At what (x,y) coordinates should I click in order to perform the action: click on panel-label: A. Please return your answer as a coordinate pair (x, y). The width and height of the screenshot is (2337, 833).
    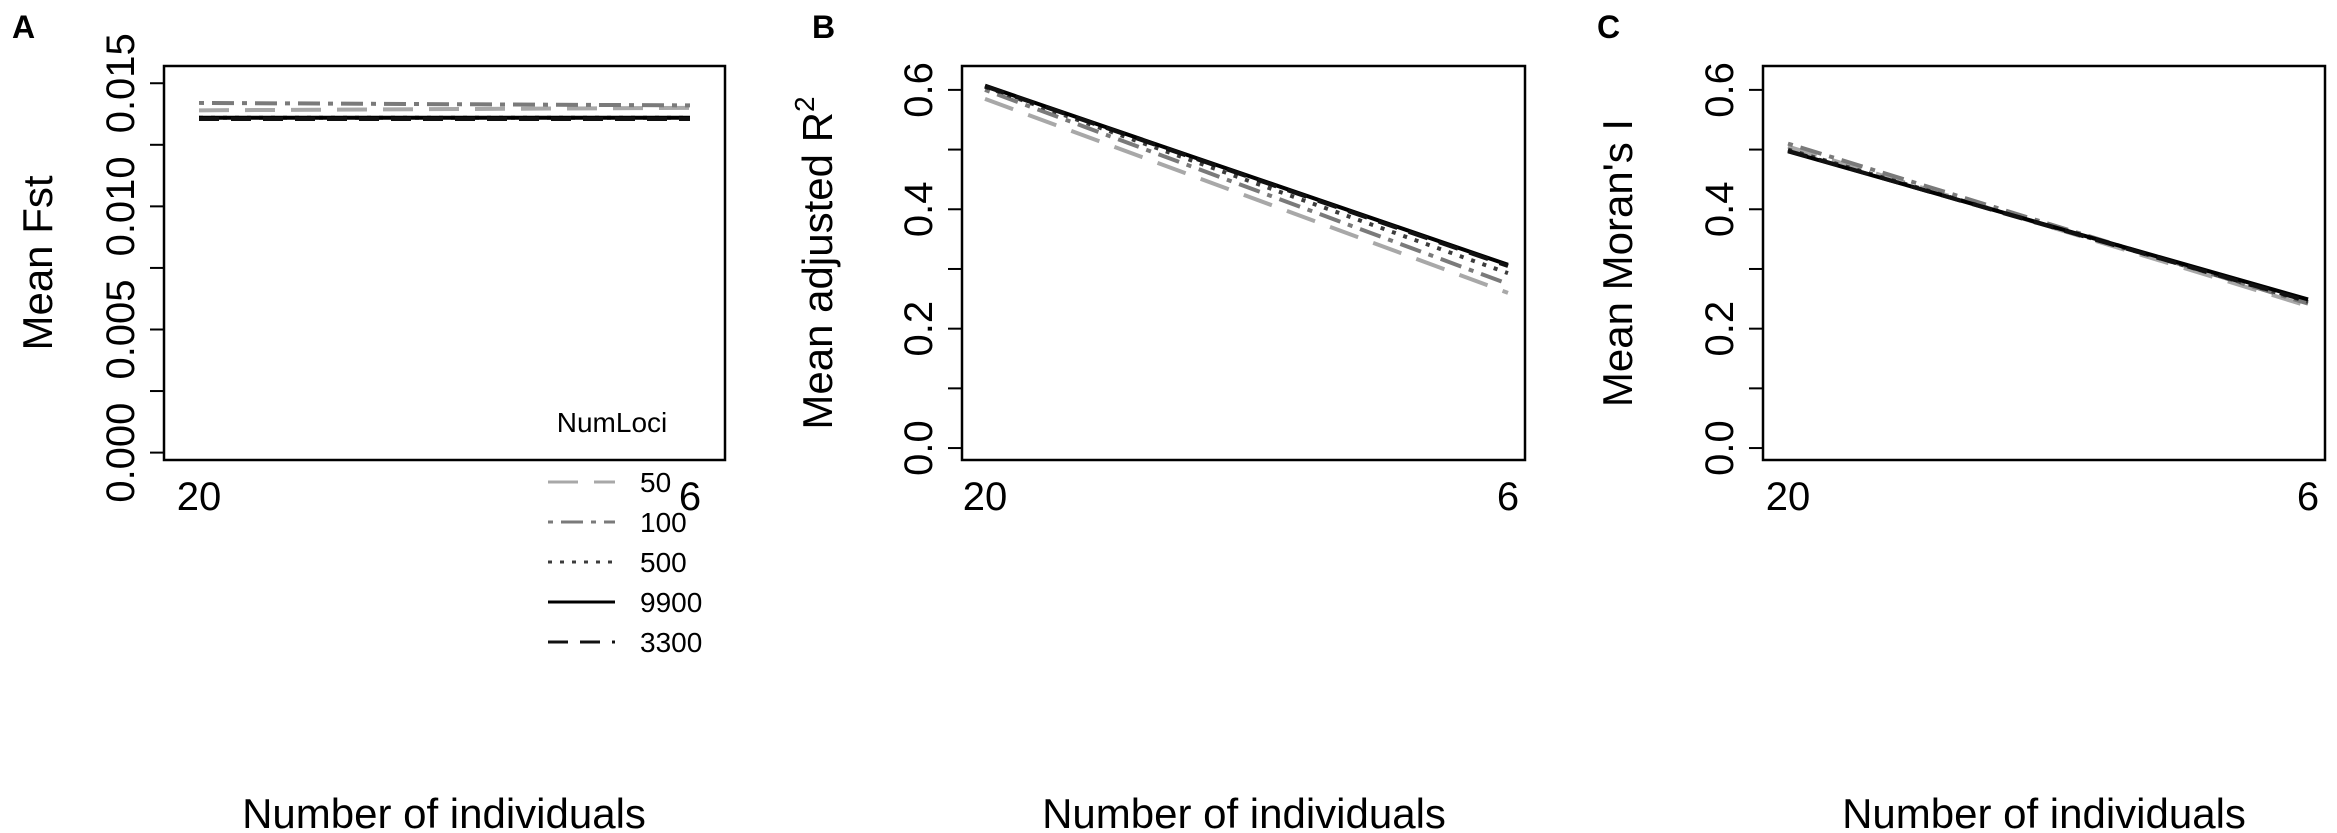
    Looking at the image, I should click on (23, 27).